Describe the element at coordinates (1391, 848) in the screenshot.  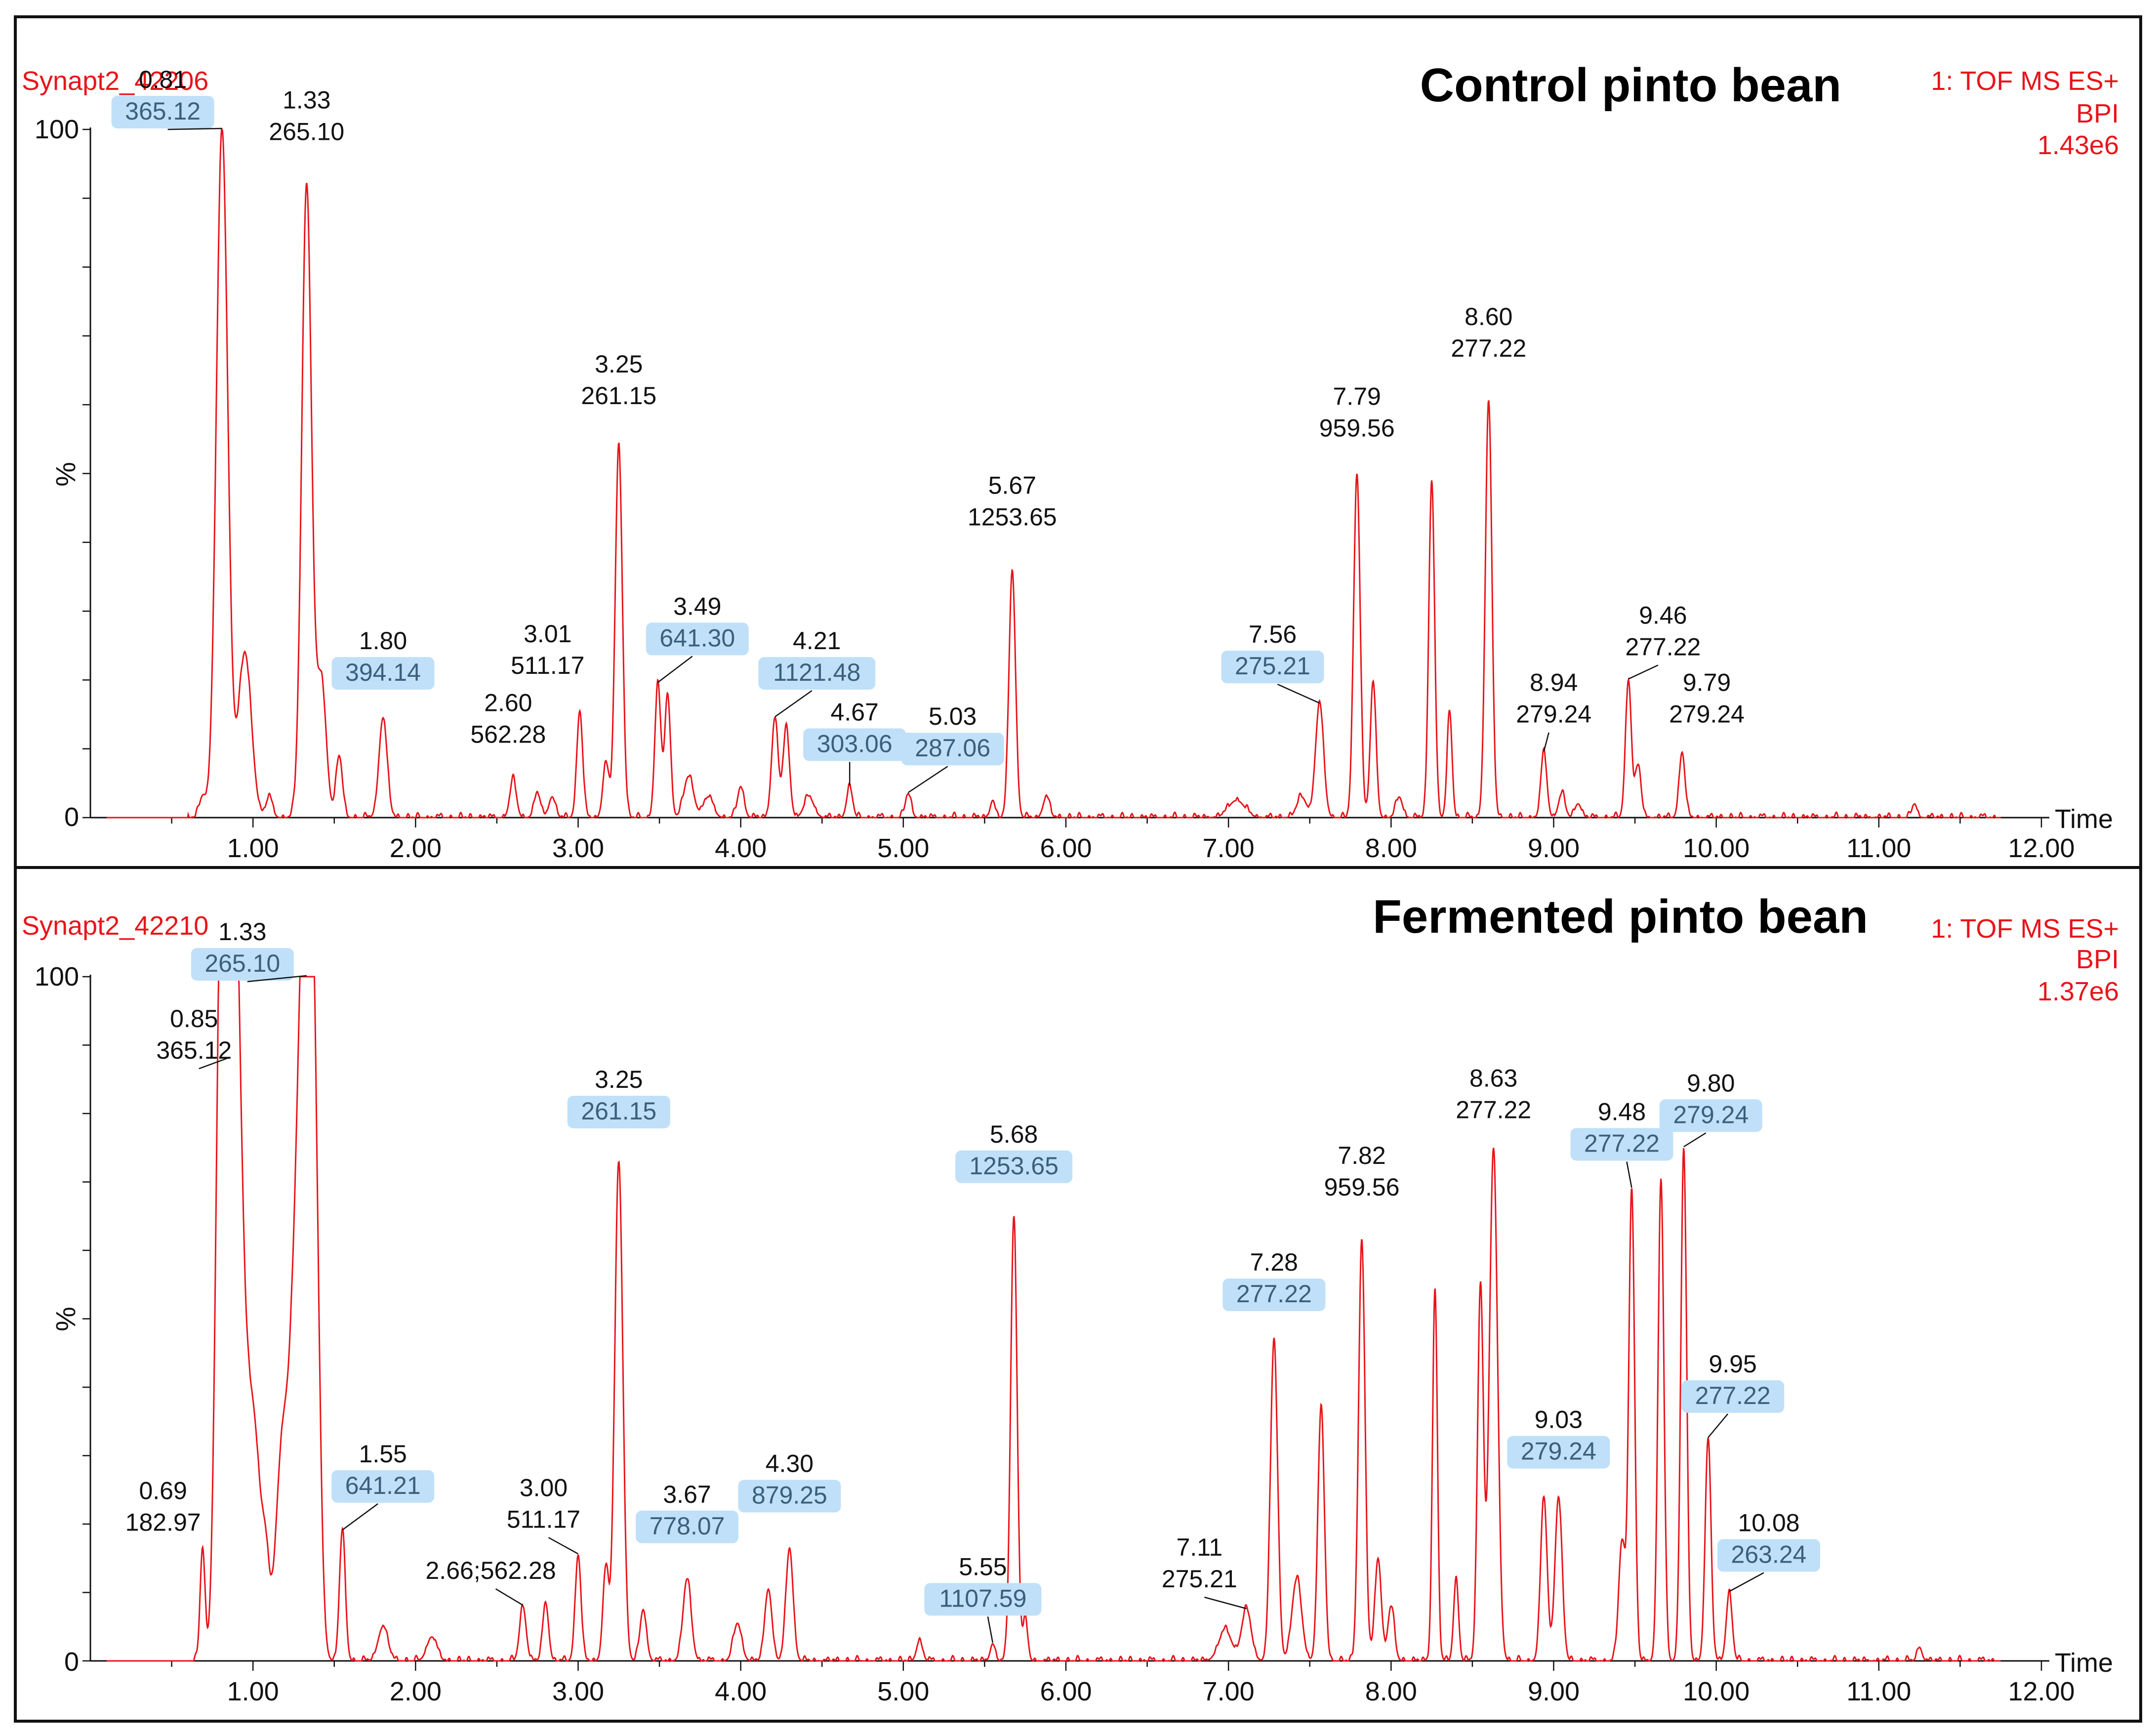
I see `x-tick-label: 8.00` at that location.